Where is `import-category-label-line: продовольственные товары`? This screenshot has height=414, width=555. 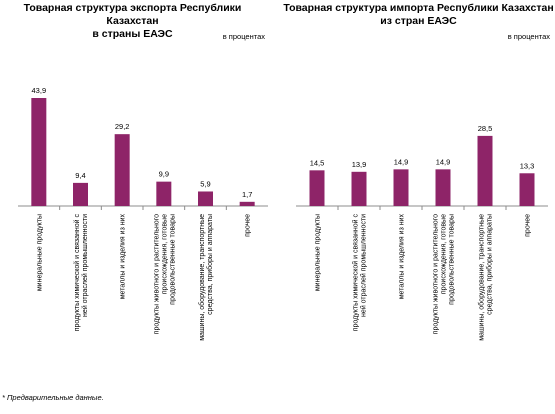 import-category-label-line: продовольственные товары is located at coordinates (452, 259).